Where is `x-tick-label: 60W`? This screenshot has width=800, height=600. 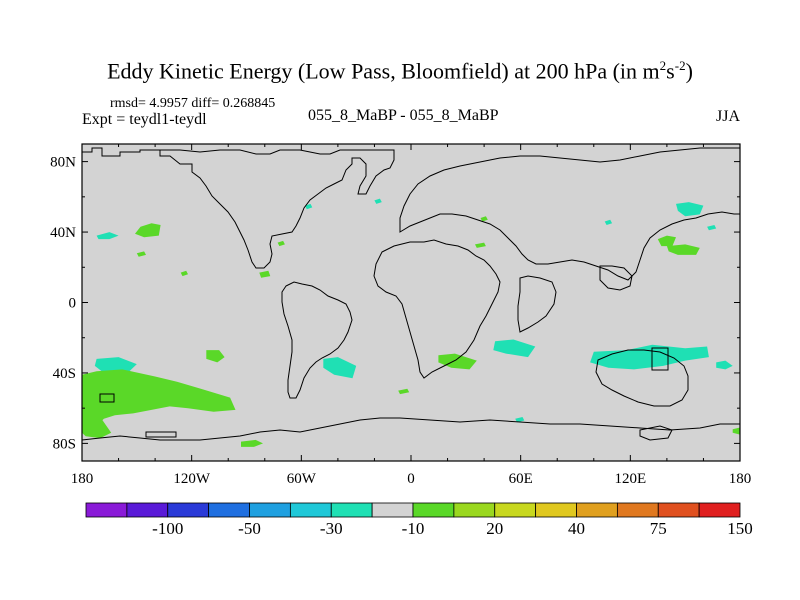 x-tick-label: 60W is located at coordinates (302, 479).